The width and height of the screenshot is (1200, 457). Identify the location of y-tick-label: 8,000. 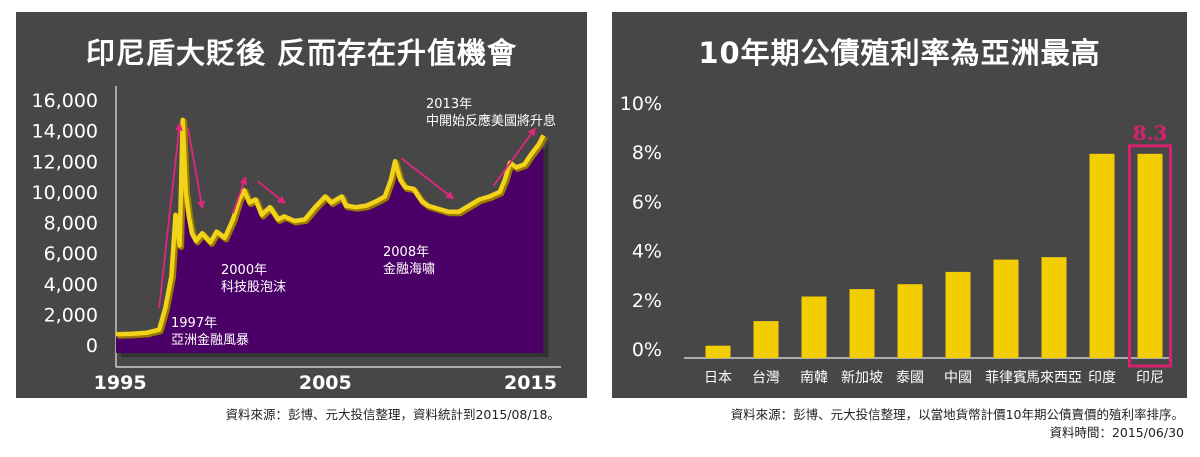
(71, 224).